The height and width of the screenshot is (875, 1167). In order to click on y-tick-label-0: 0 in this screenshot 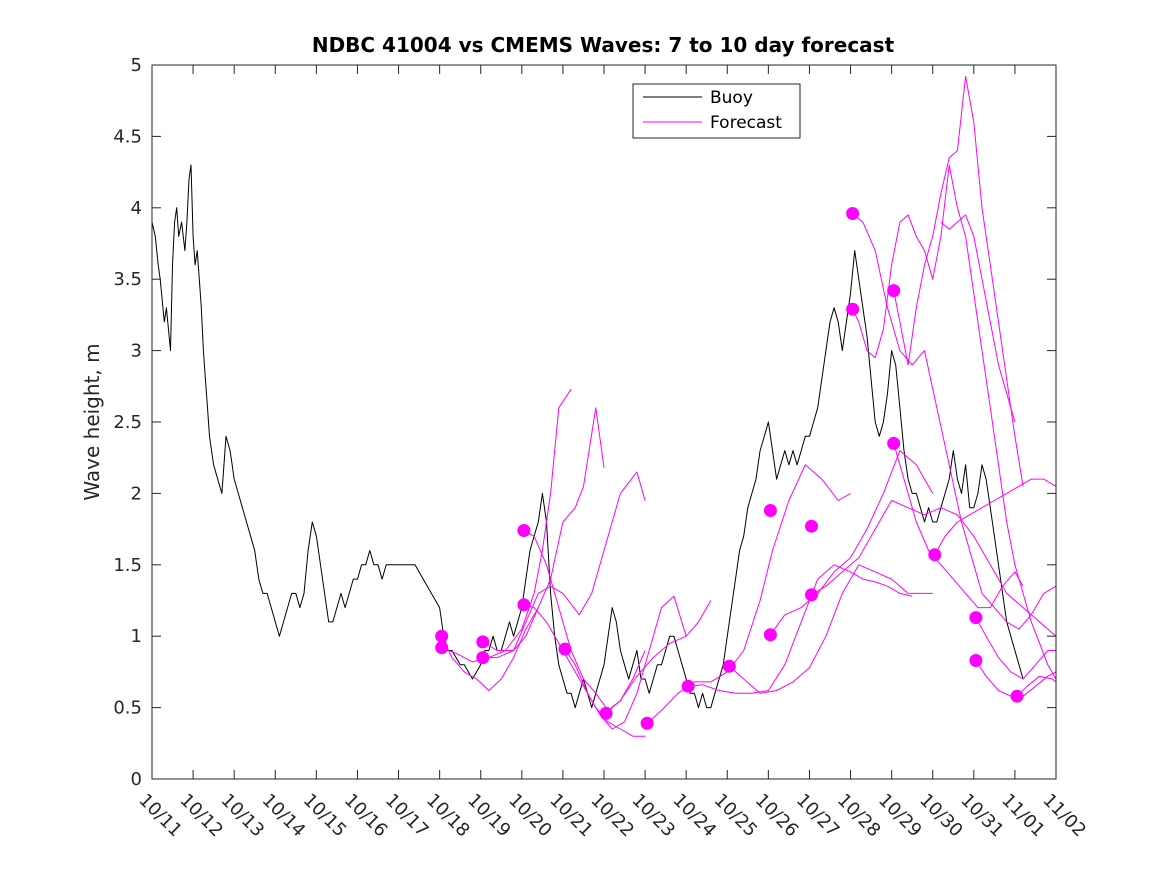, I will do `click(136, 779)`.